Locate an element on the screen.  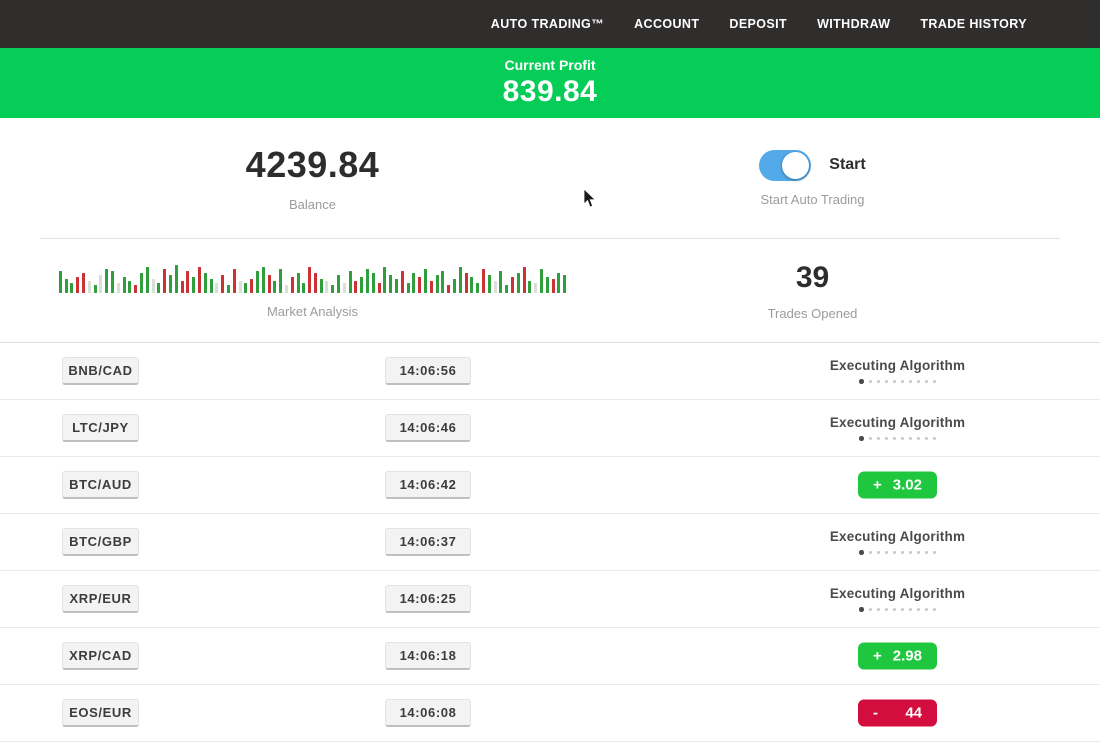
table-row: BTC/AUD 14:06:42 +3.02 is located at coordinates (550, 485).